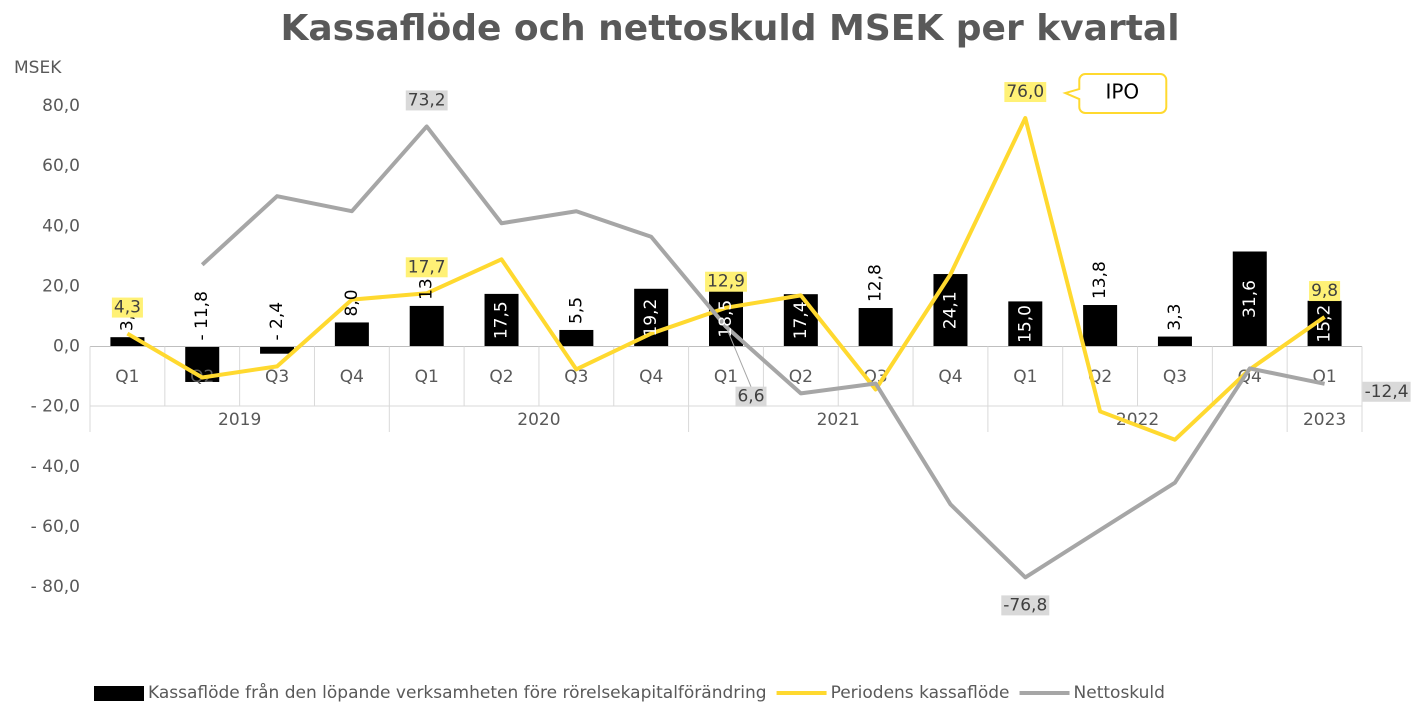 The height and width of the screenshot is (709, 1417). What do you see at coordinates (651, 318) in the screenshot?
I see `bar-value-label: 19,2` at bounding box center [651, 318].